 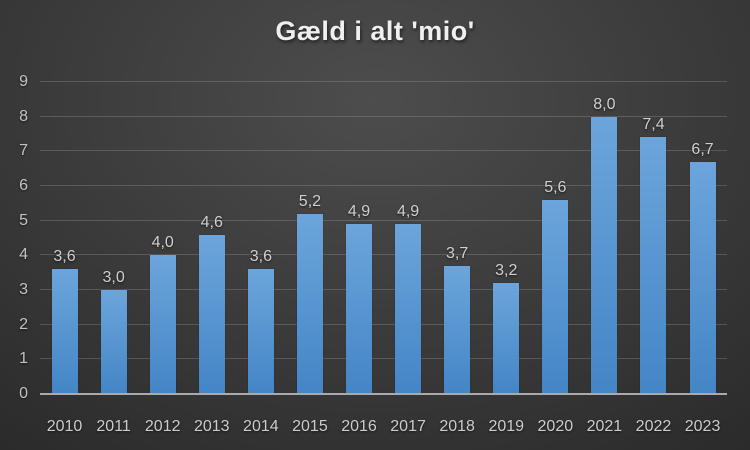 I want to click on bar-group-2012: 4,0, so click(x=162, y=238).